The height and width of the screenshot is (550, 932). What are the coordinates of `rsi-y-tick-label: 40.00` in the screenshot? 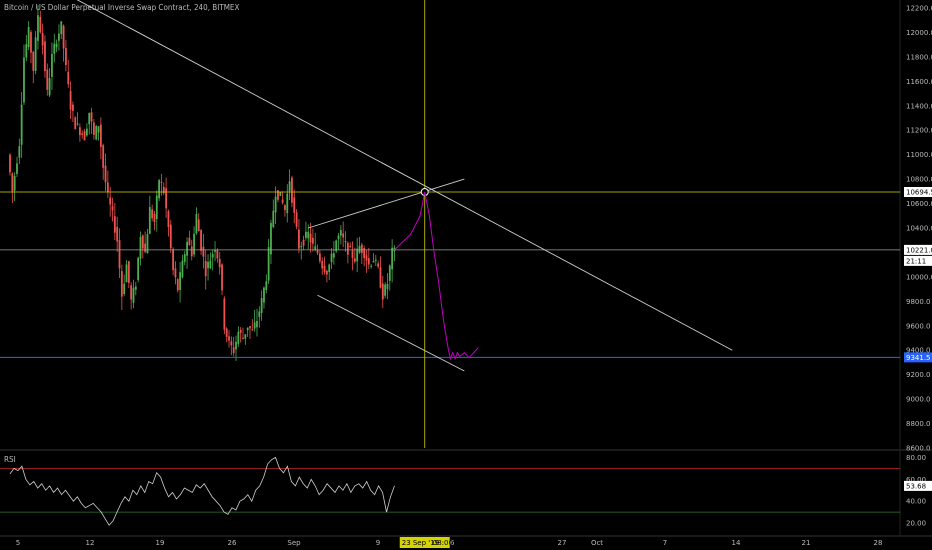 It's located at (916, 502).